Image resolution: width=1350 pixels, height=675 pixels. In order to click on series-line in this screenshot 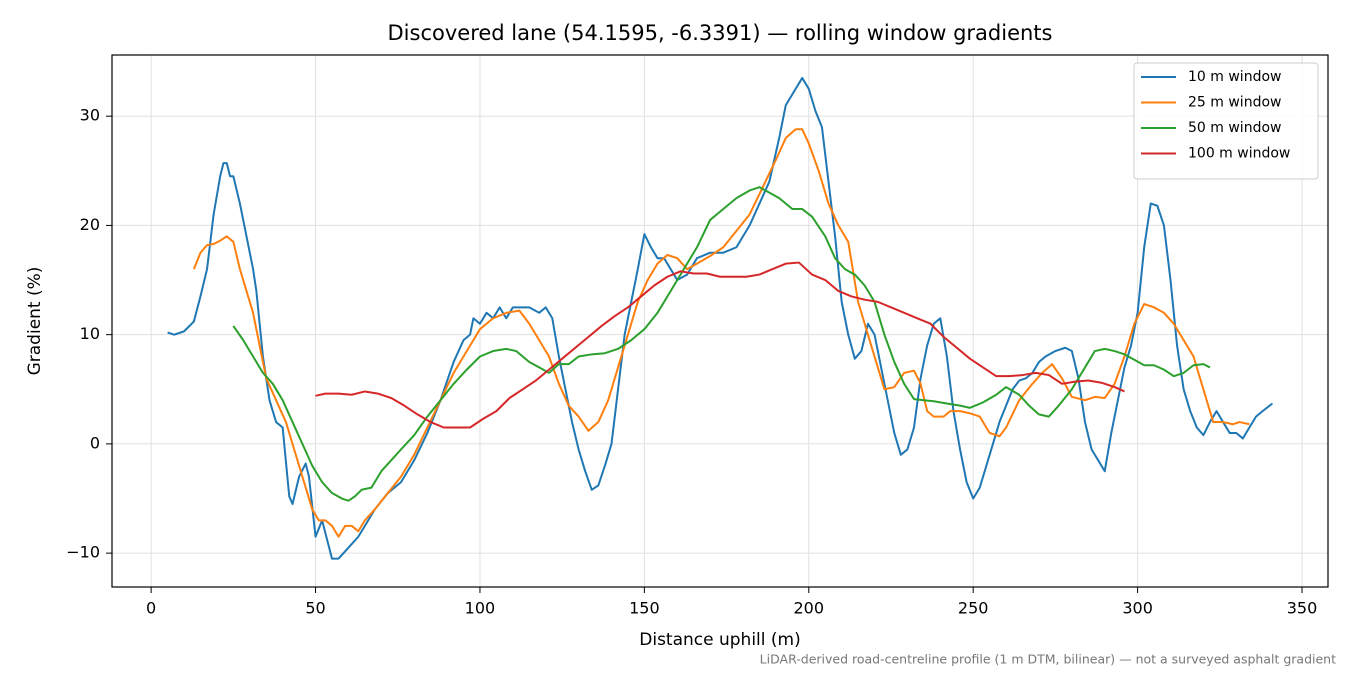, I will do `click(720, 345)`.